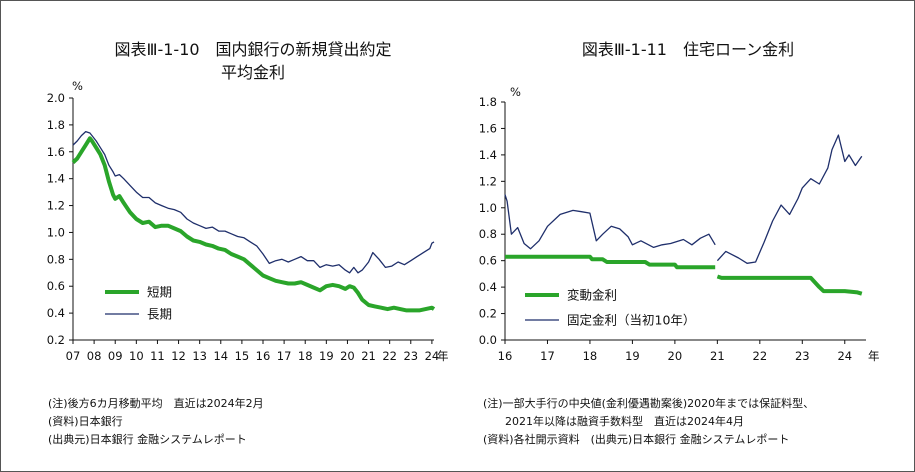 This screenshot has height=472, width=915. I want to click on legend-label-1: 長期, so click(159, 314).